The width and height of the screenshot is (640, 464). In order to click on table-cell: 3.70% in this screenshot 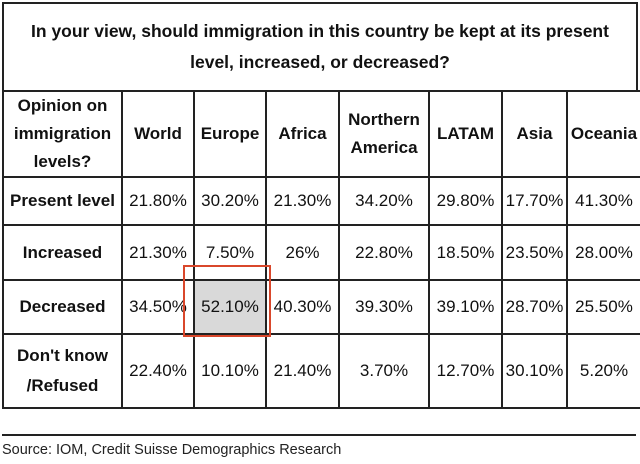, I will do `click(384, 371)`.